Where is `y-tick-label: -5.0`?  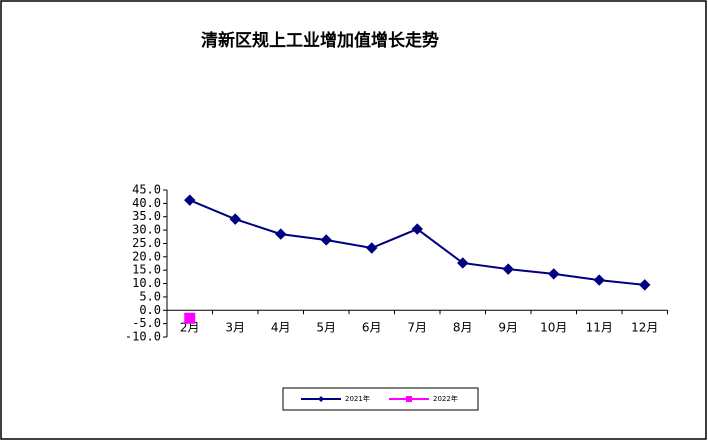
y-tick-label: -5.0 is located at coordinates (146, 323).